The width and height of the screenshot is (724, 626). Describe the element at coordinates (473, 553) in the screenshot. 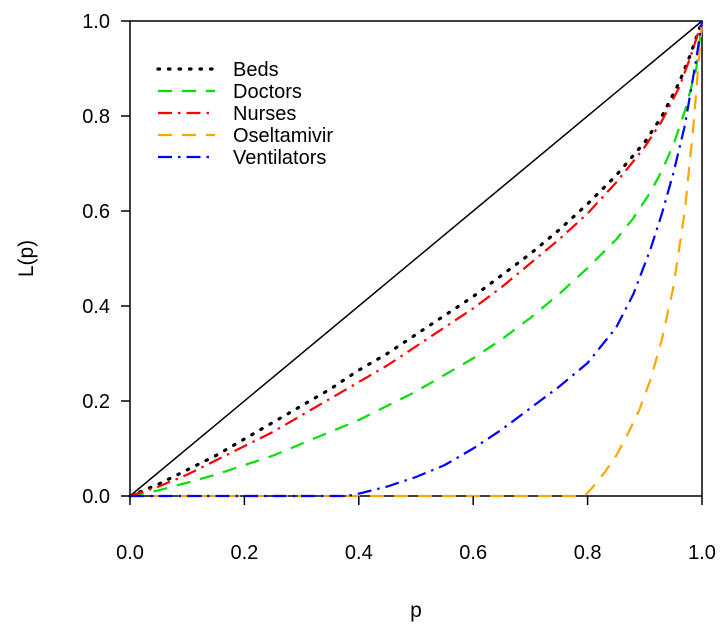

I see `x-tick-label: 0.6` at that location.